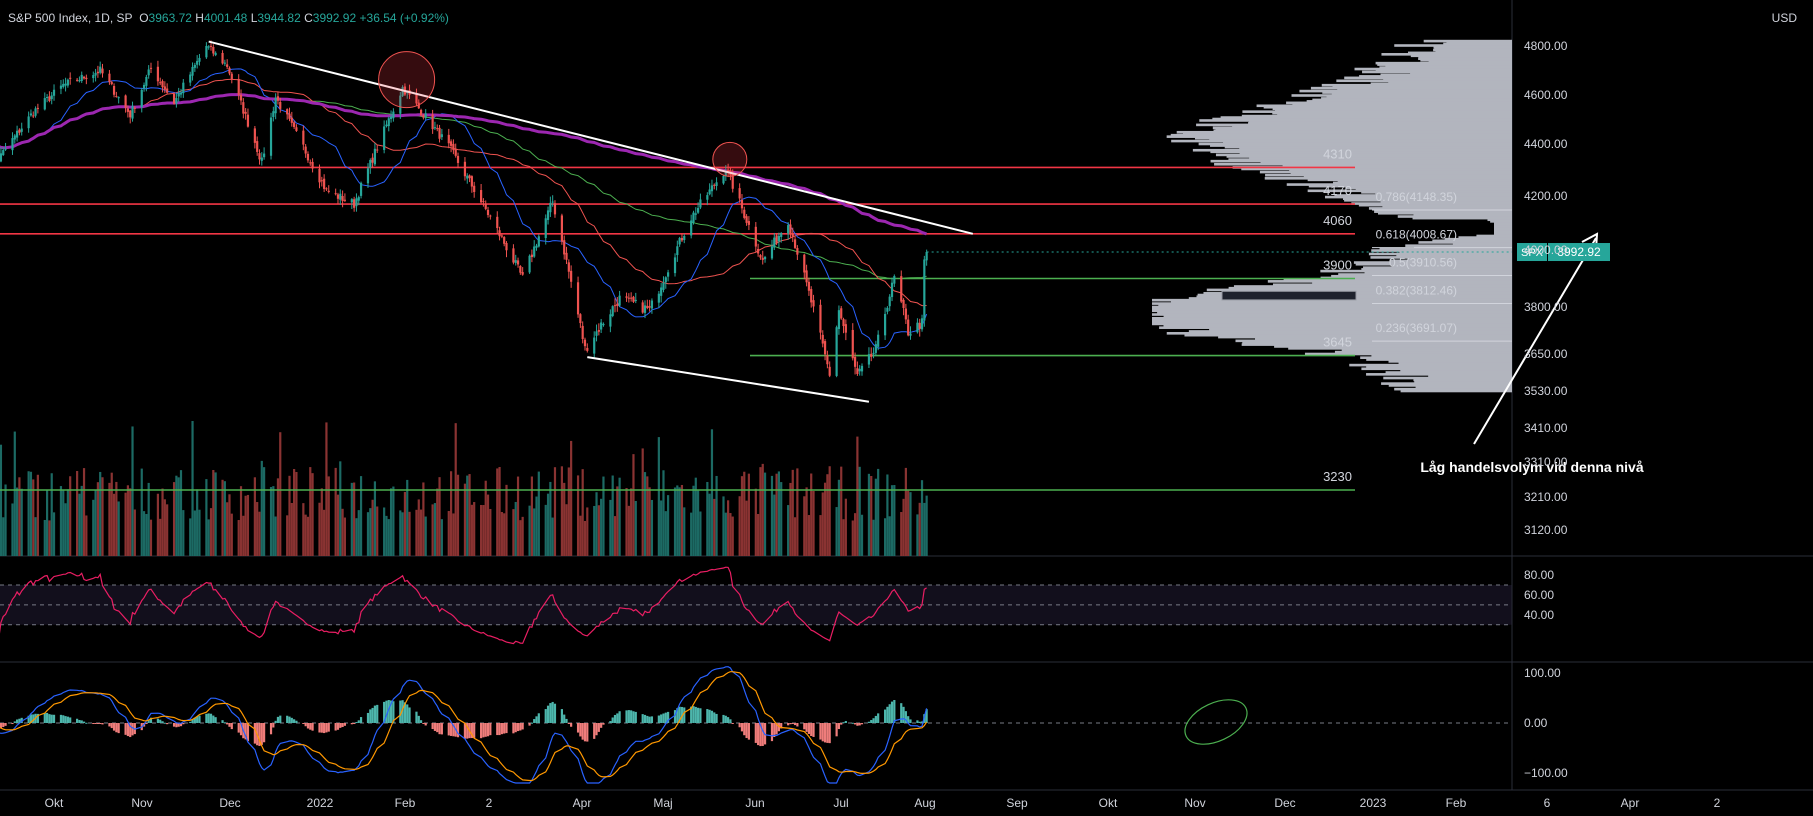 This screenshot has height=816, width=1813. Describe the element at coordinates (225, 18) in the screenshot. I see `high-value: 4001.48` at that location.